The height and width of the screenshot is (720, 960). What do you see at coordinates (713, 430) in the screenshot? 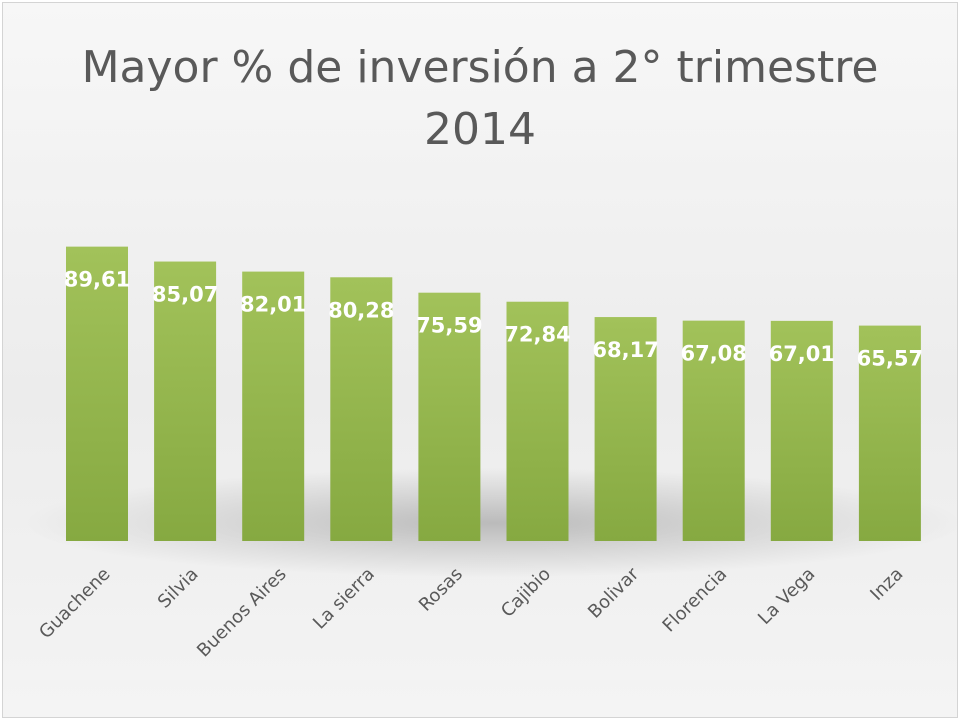
I see `bar-florencia` at bounding box center [713, 430].